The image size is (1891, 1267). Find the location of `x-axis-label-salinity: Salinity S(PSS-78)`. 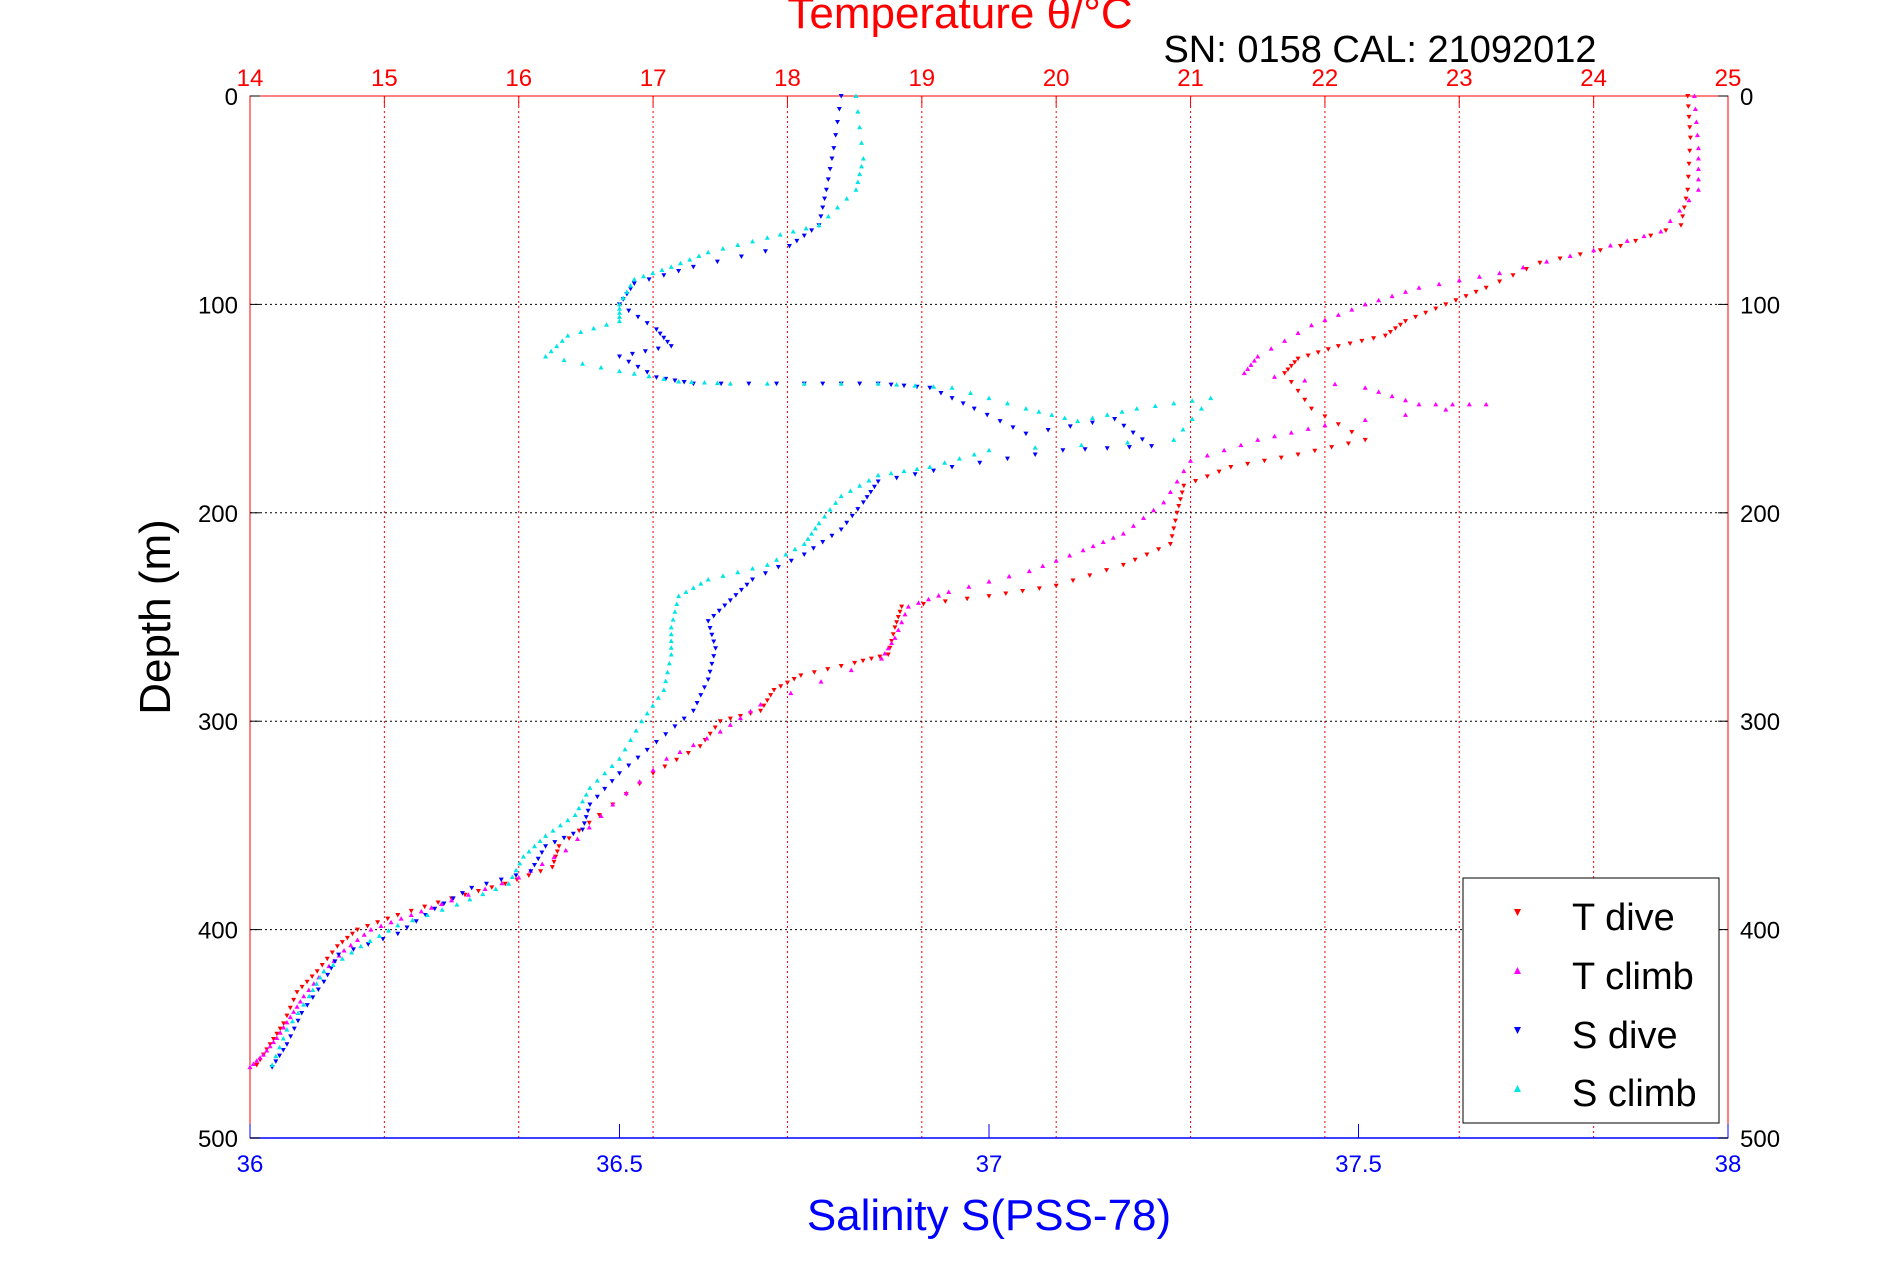

x-axis-label-salinity: Salinity S(PSS-78) is located at coordinates (989, 1215).